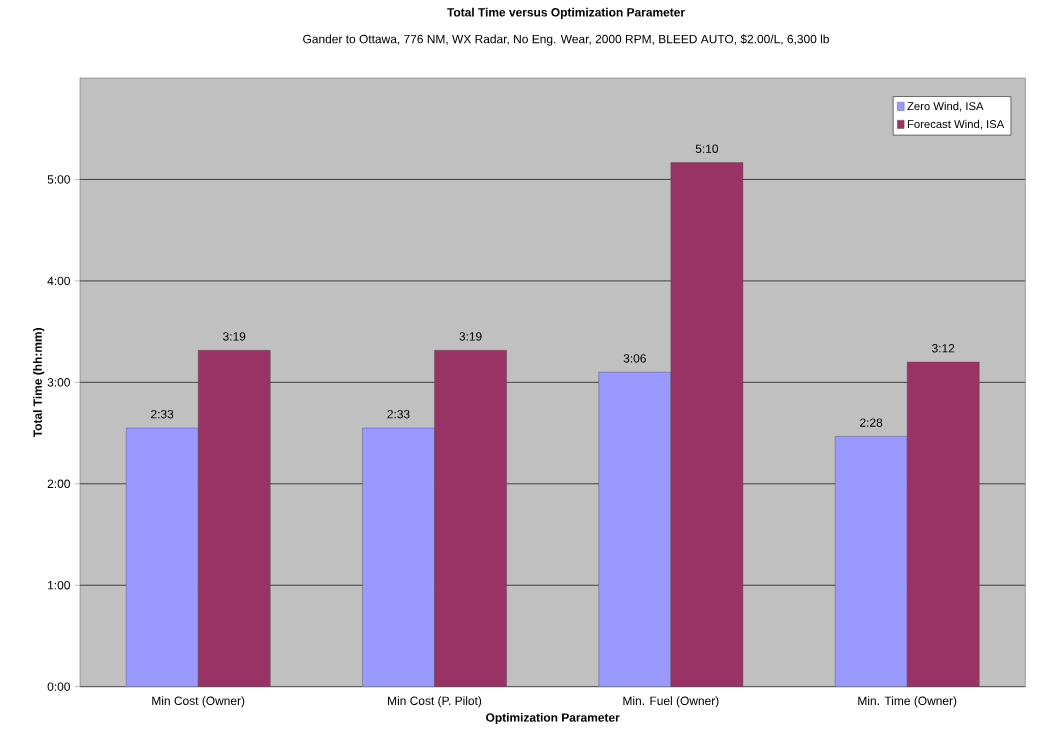  I want to click on data-label: 5:10, so click(707, 148).